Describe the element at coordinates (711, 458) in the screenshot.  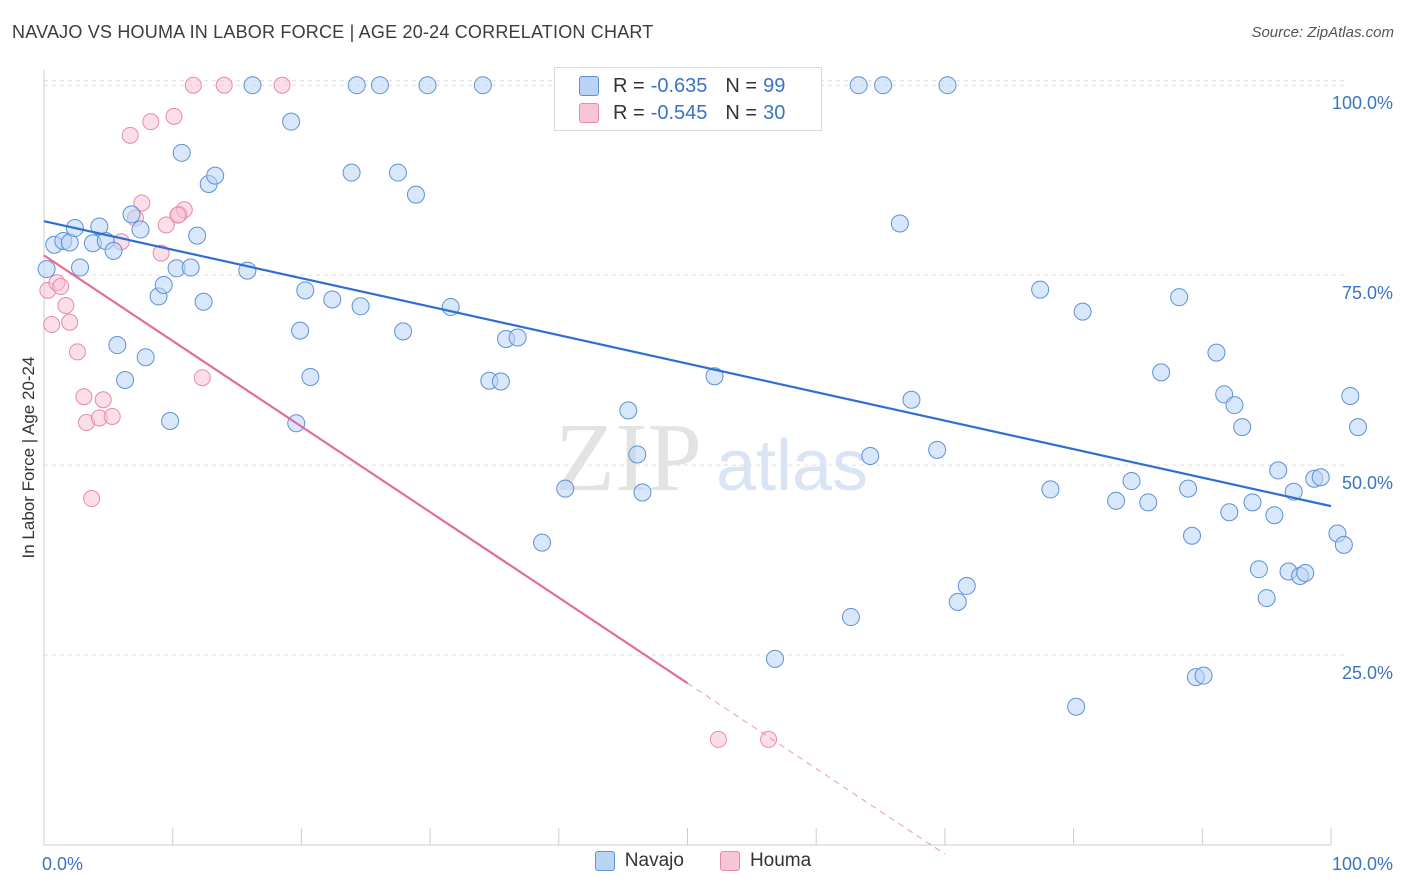
I see `watermark: ZIP atlas` at that location.